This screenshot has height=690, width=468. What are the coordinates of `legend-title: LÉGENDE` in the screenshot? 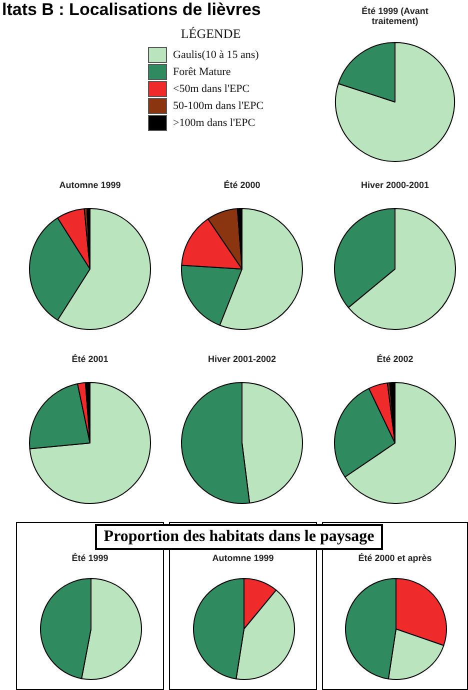 It's located at (211, 34).